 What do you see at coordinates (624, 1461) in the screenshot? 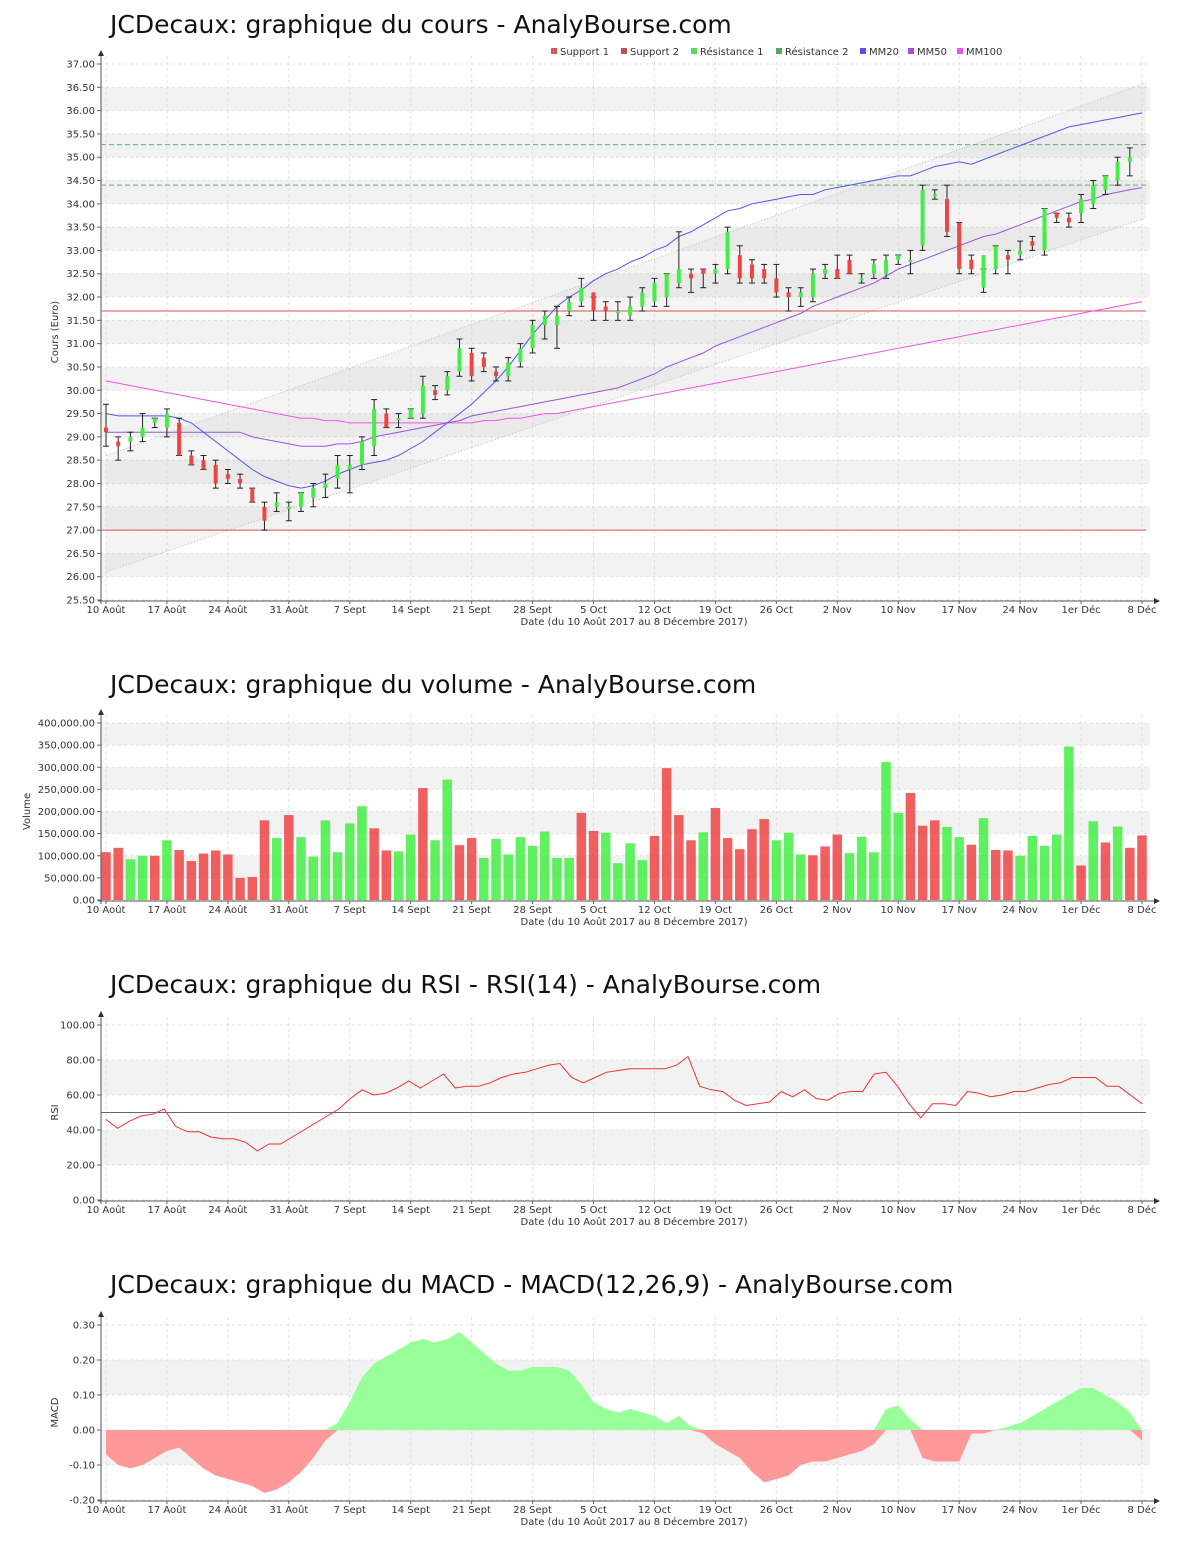
I see `macd-negative-area` at bounding box center [624, 1461].